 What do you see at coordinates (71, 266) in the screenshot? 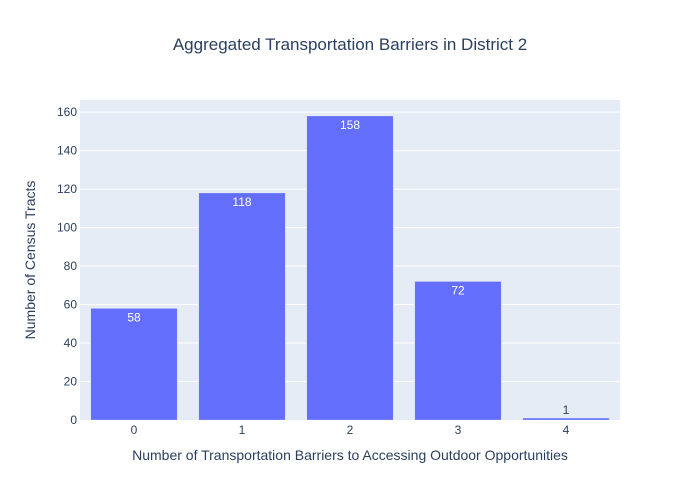
I see `y-tick-label: 80` at bounding box center [71, 266].